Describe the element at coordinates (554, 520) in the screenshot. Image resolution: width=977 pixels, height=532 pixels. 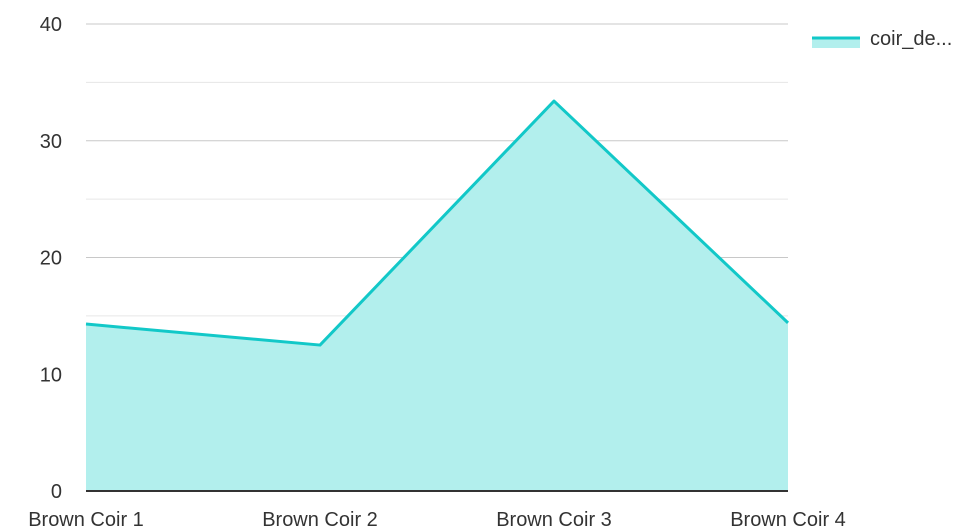
I see `x-tick-label: Brown Coir 3` at that location.